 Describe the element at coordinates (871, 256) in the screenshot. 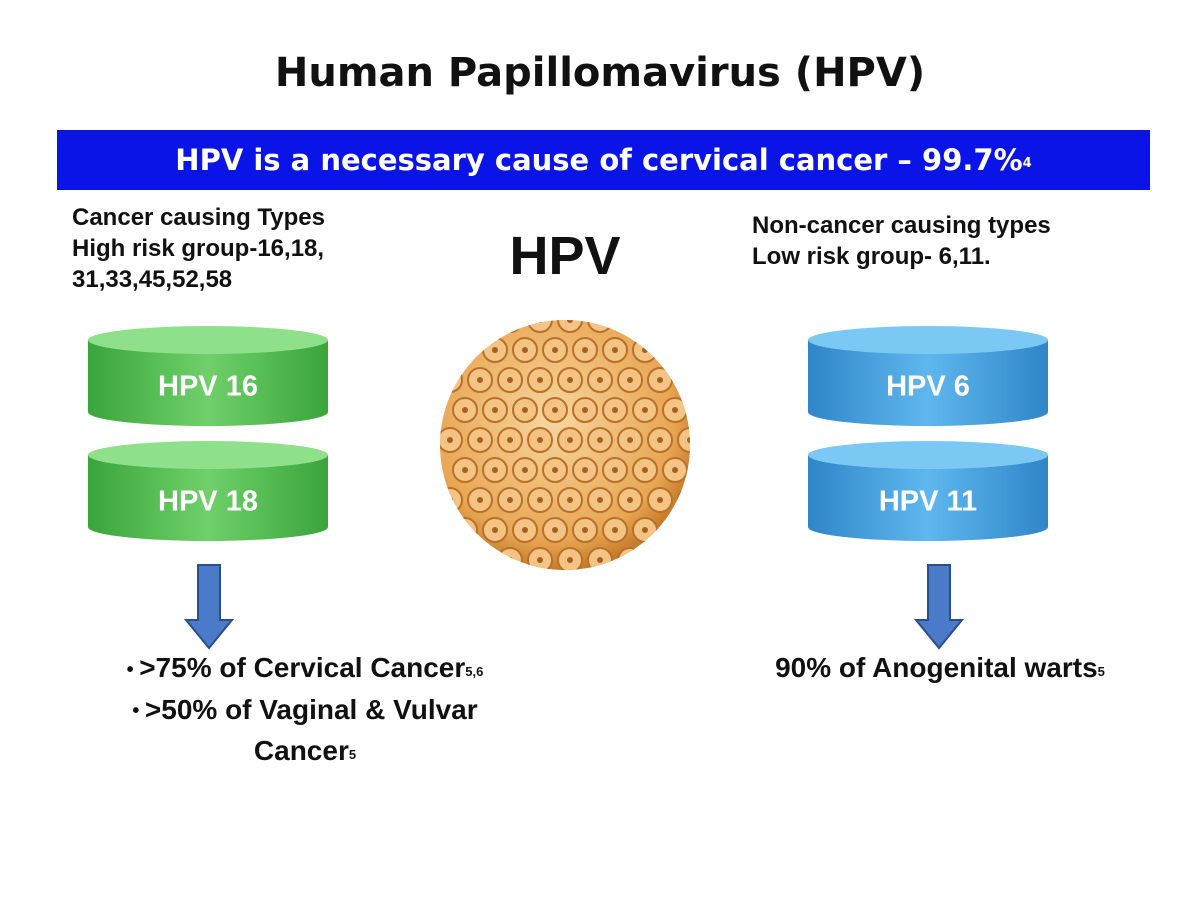

I see `heading-line: Low risk group- 6,11.` at that location.